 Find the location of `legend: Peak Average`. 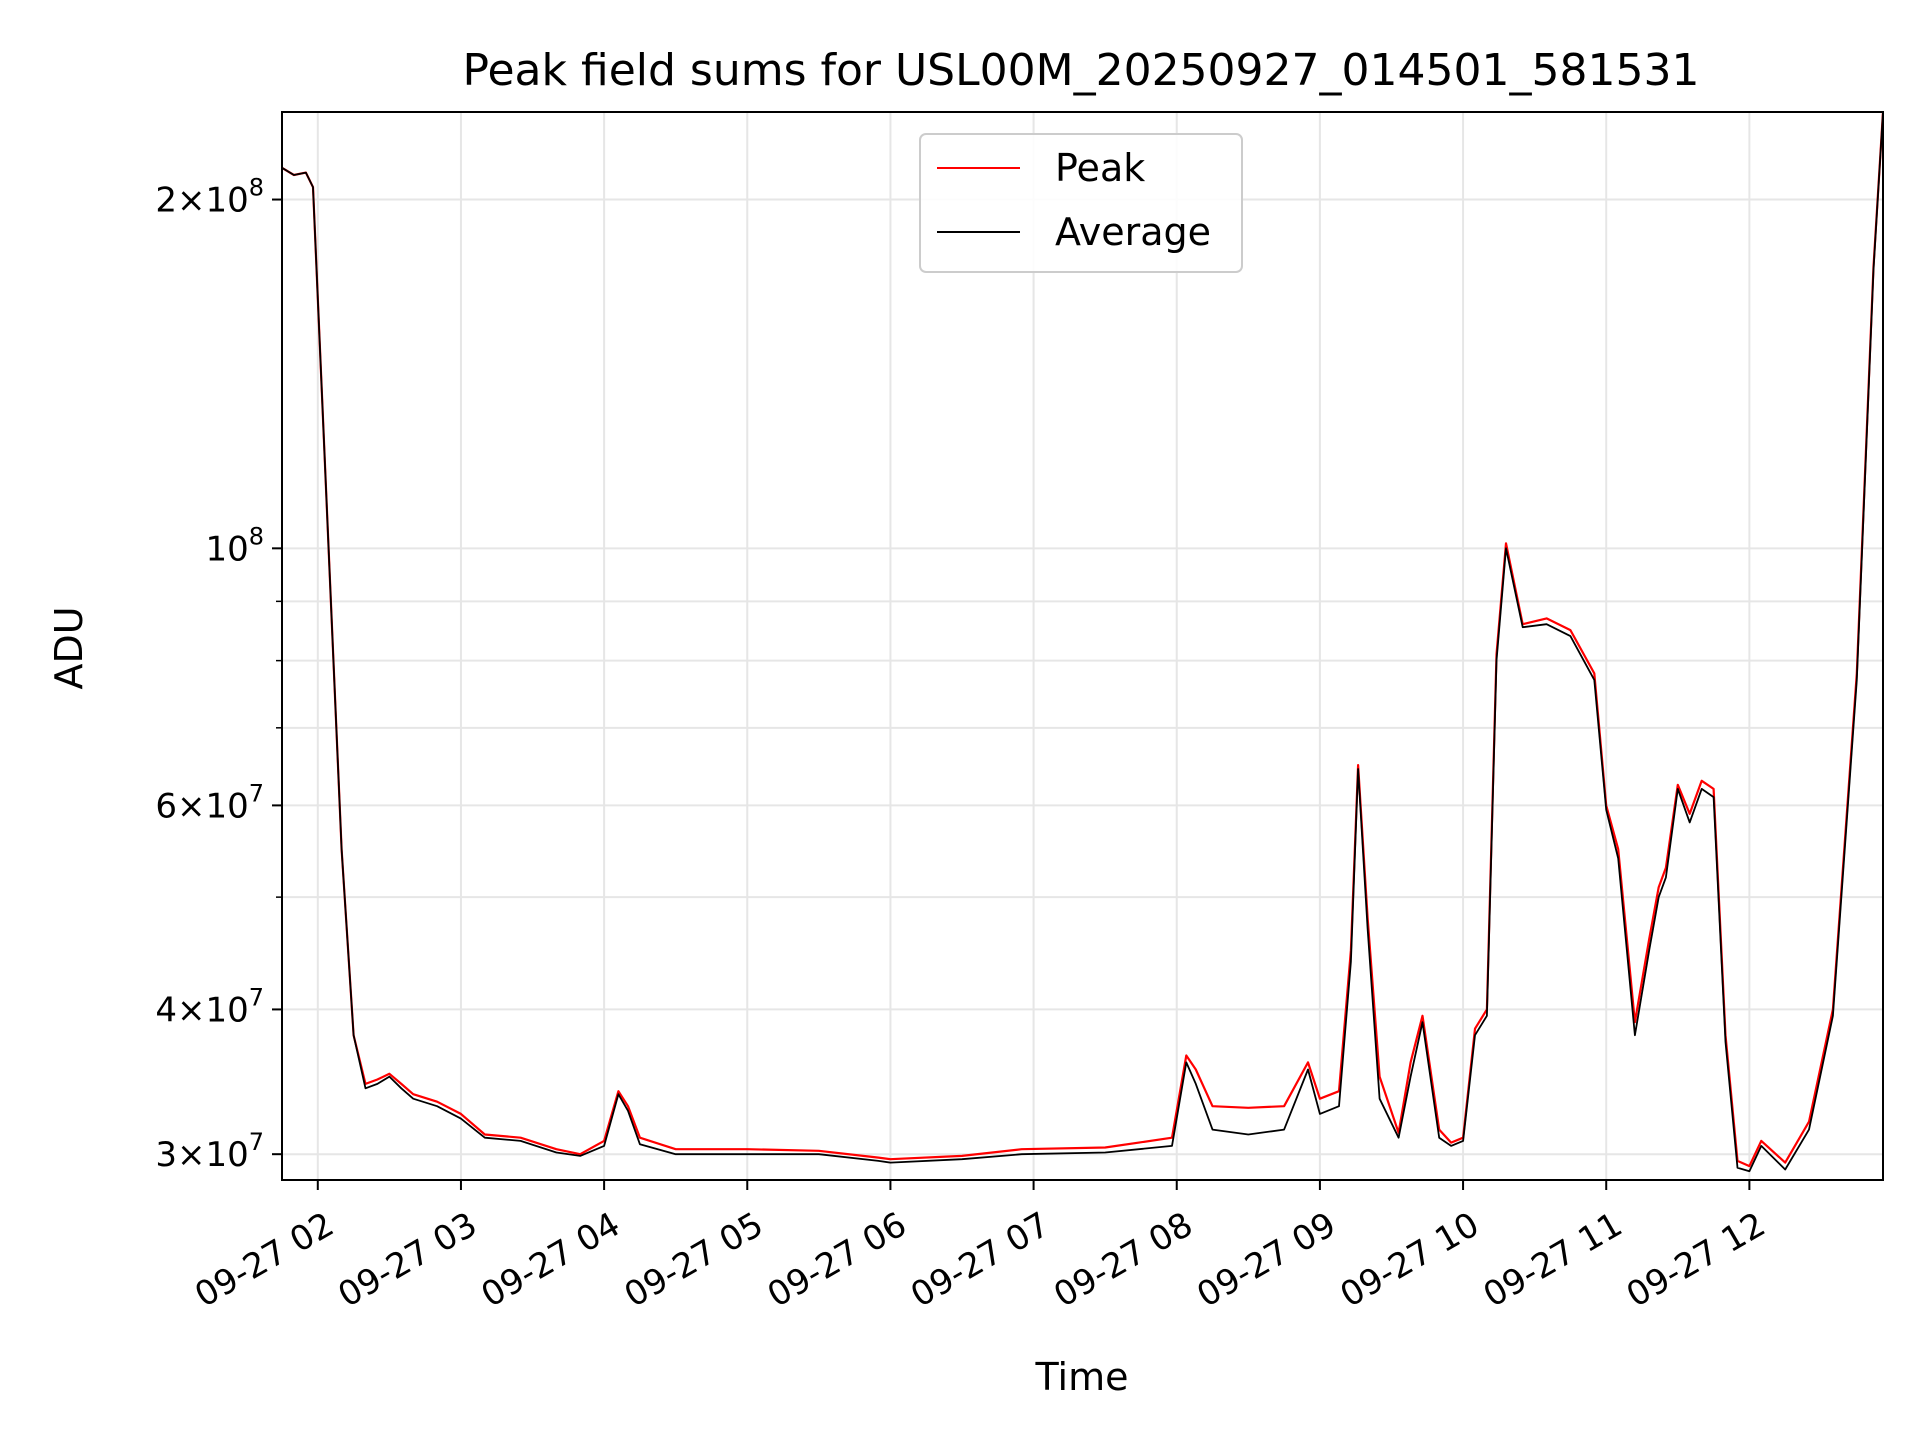

legend: Peak Average is located at coordinates (1081, 203).